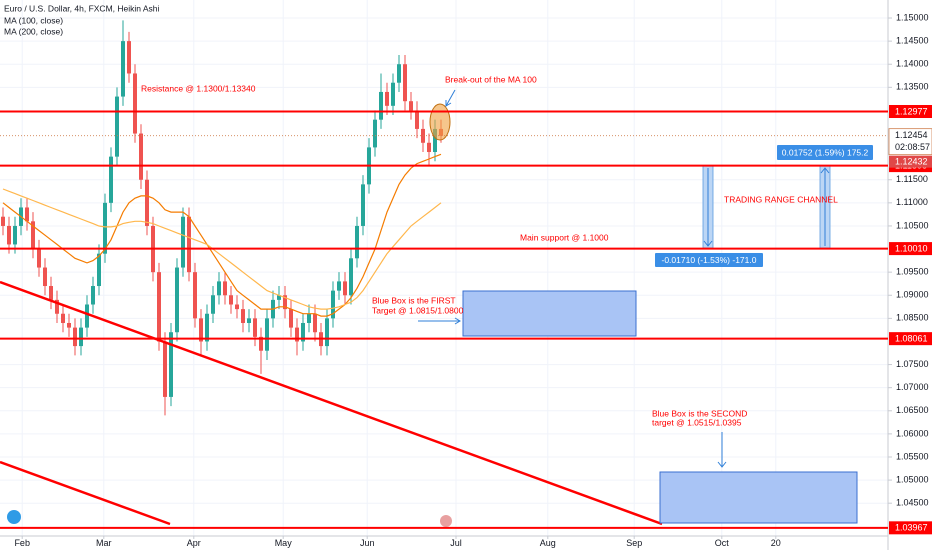 The width and height of the screenshot is (932, 550). What do you see at coordinates (14, 517) in the screenshot?
I see `logo` at bounding box center [14, 517].